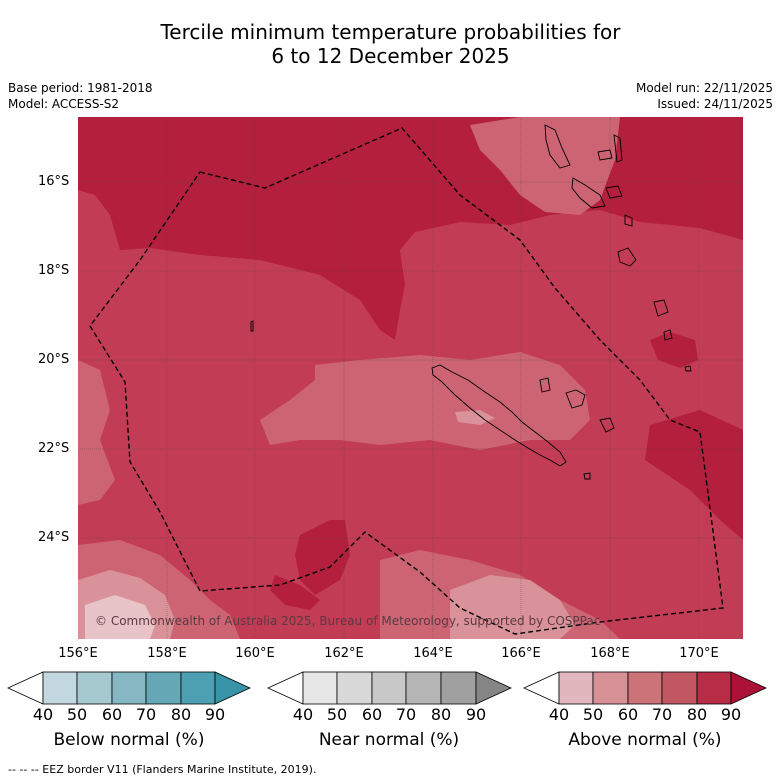  What do you see at coordinates (433, 653) in the screenshot?
I see `lon-label: 164°E` at bounding box center [433, 653].